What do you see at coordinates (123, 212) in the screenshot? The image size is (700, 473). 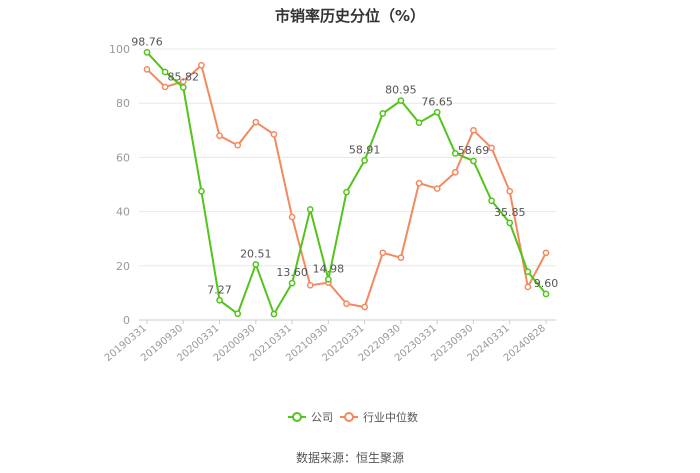 I see `y-tick-label: 40` at bounding box center [123, 212].